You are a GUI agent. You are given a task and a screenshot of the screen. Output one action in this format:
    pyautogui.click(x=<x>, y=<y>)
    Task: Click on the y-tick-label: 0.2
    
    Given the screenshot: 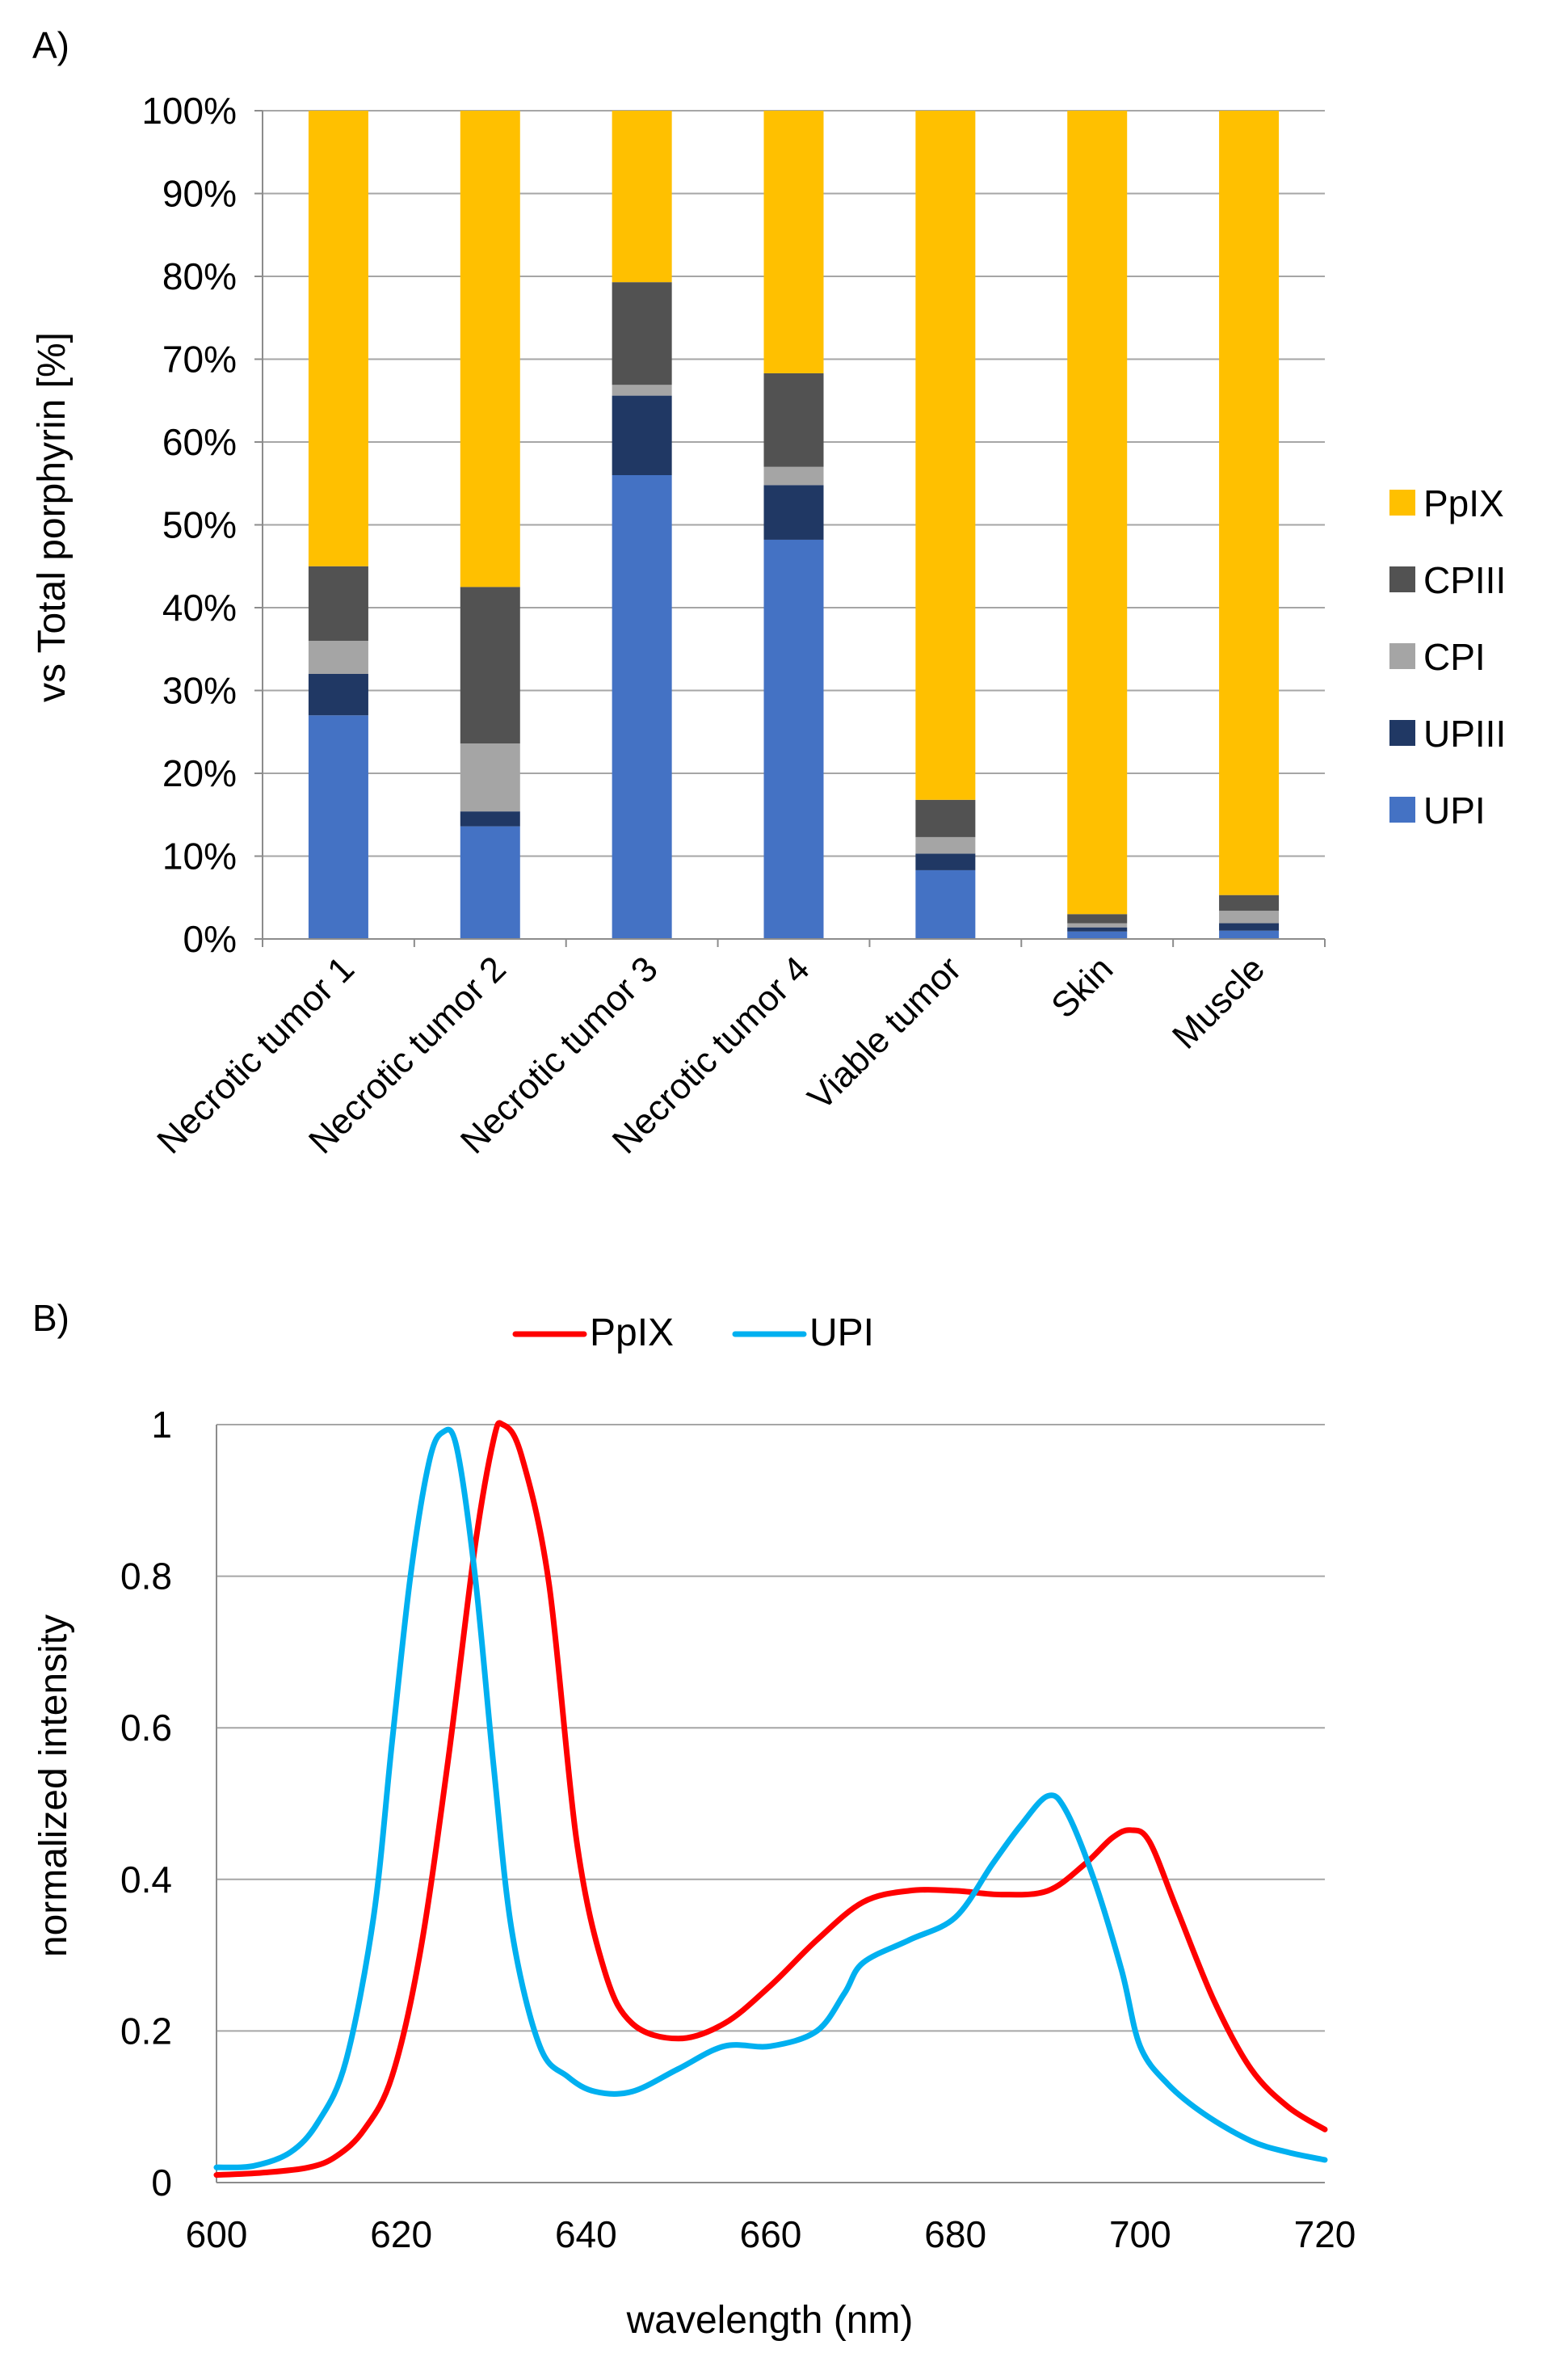 What is the action you would take?
    pyautogui.click(x=146, y=2031)
    